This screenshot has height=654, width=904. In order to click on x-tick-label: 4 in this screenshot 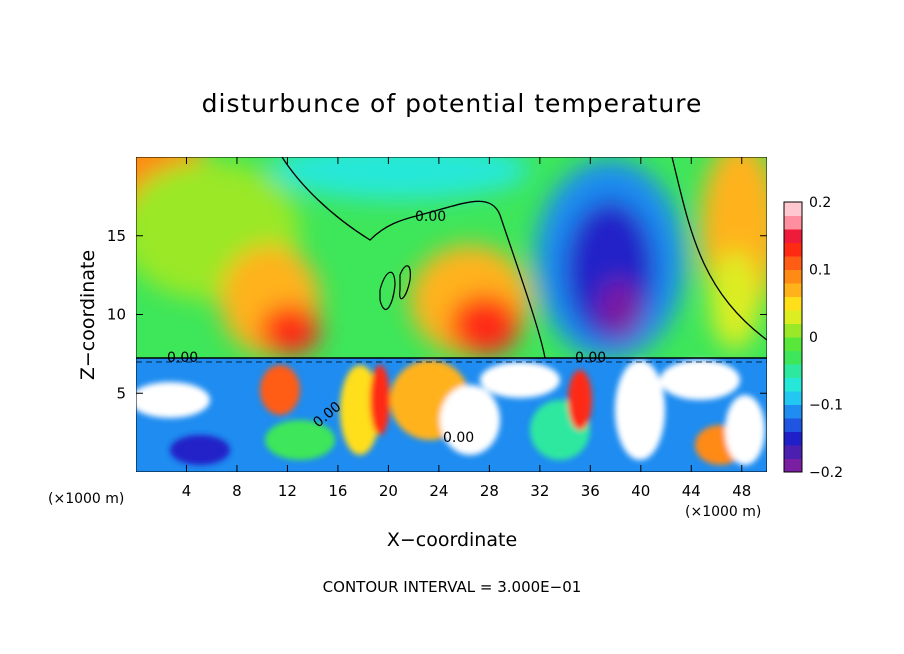, I will do `click(187, 491)`.